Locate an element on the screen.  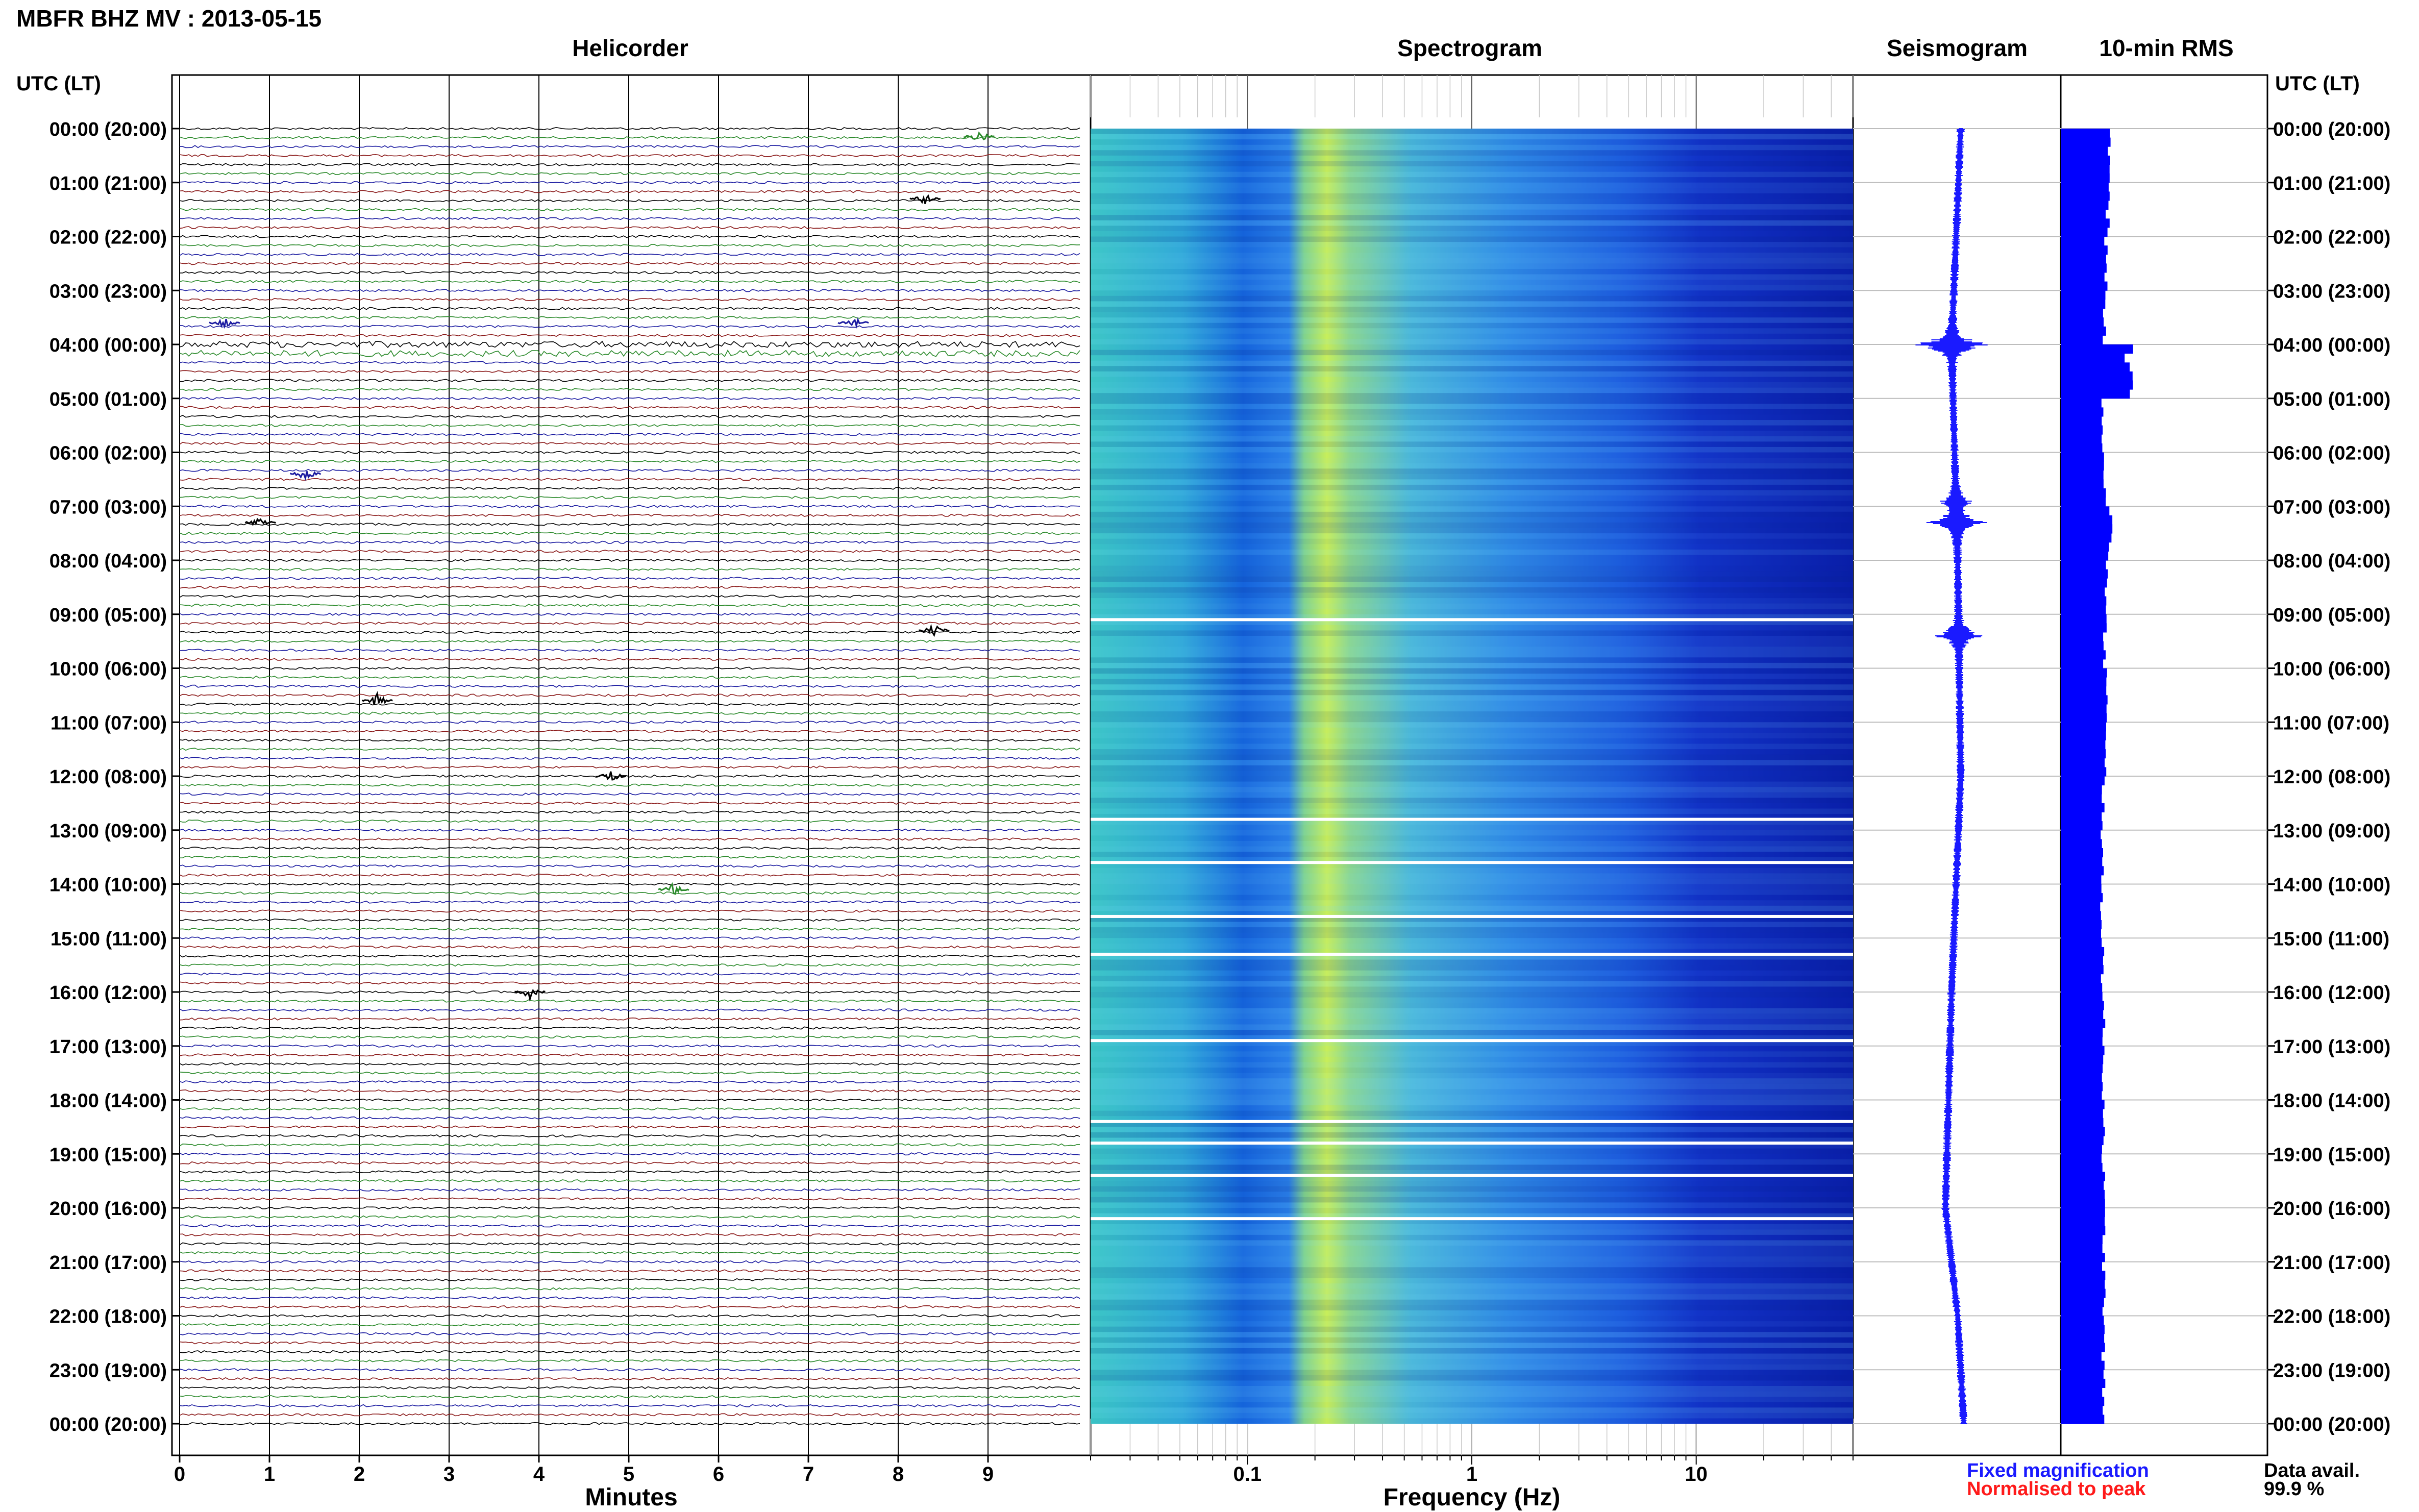
spectrogram-gap is located at coordinates (1472, 1219).